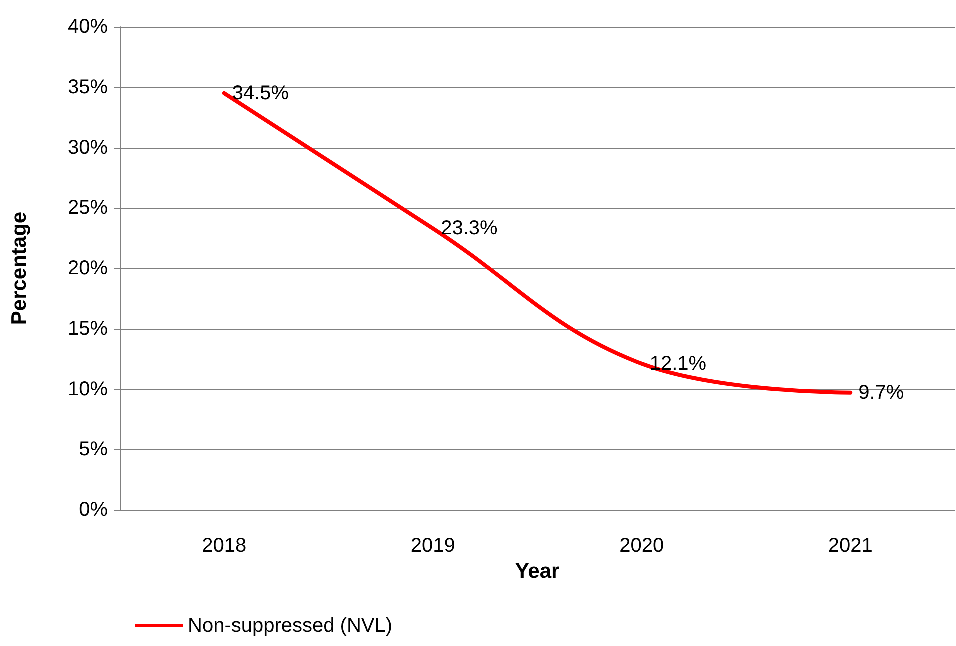  What do you see at coordinates (88, 87) in the screenshot?
I see `y-tick-label: 35%` at bounding box center [88, 87].